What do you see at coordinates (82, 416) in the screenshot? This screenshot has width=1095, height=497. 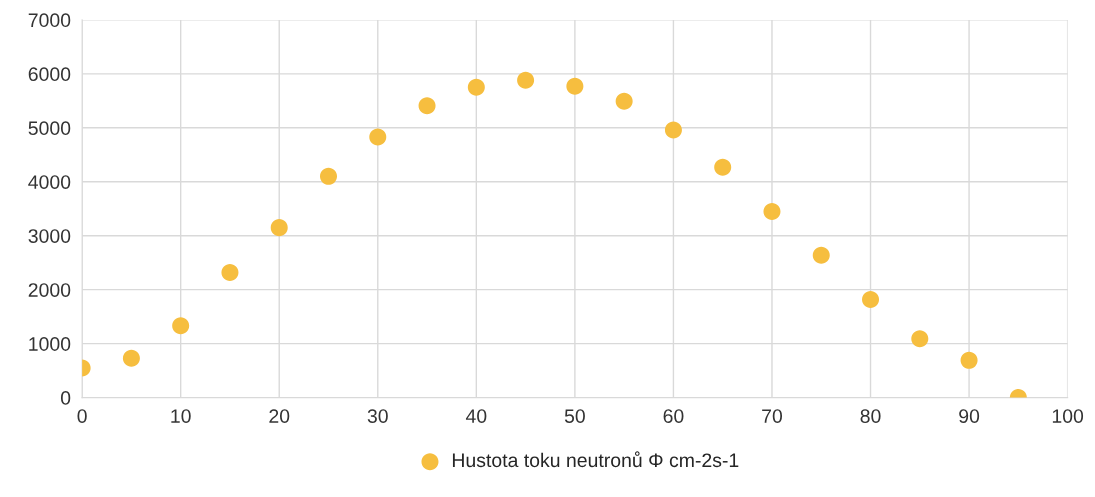 I see `x-tick-label: 0` at bounding box center [82, 416].